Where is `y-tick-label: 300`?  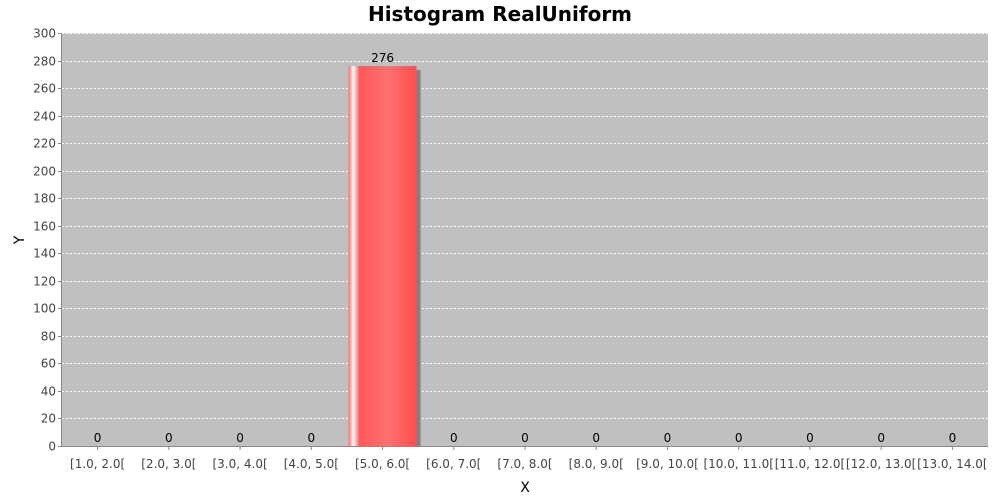 y-tick-label: 300 is located at coordinates (44, 34).